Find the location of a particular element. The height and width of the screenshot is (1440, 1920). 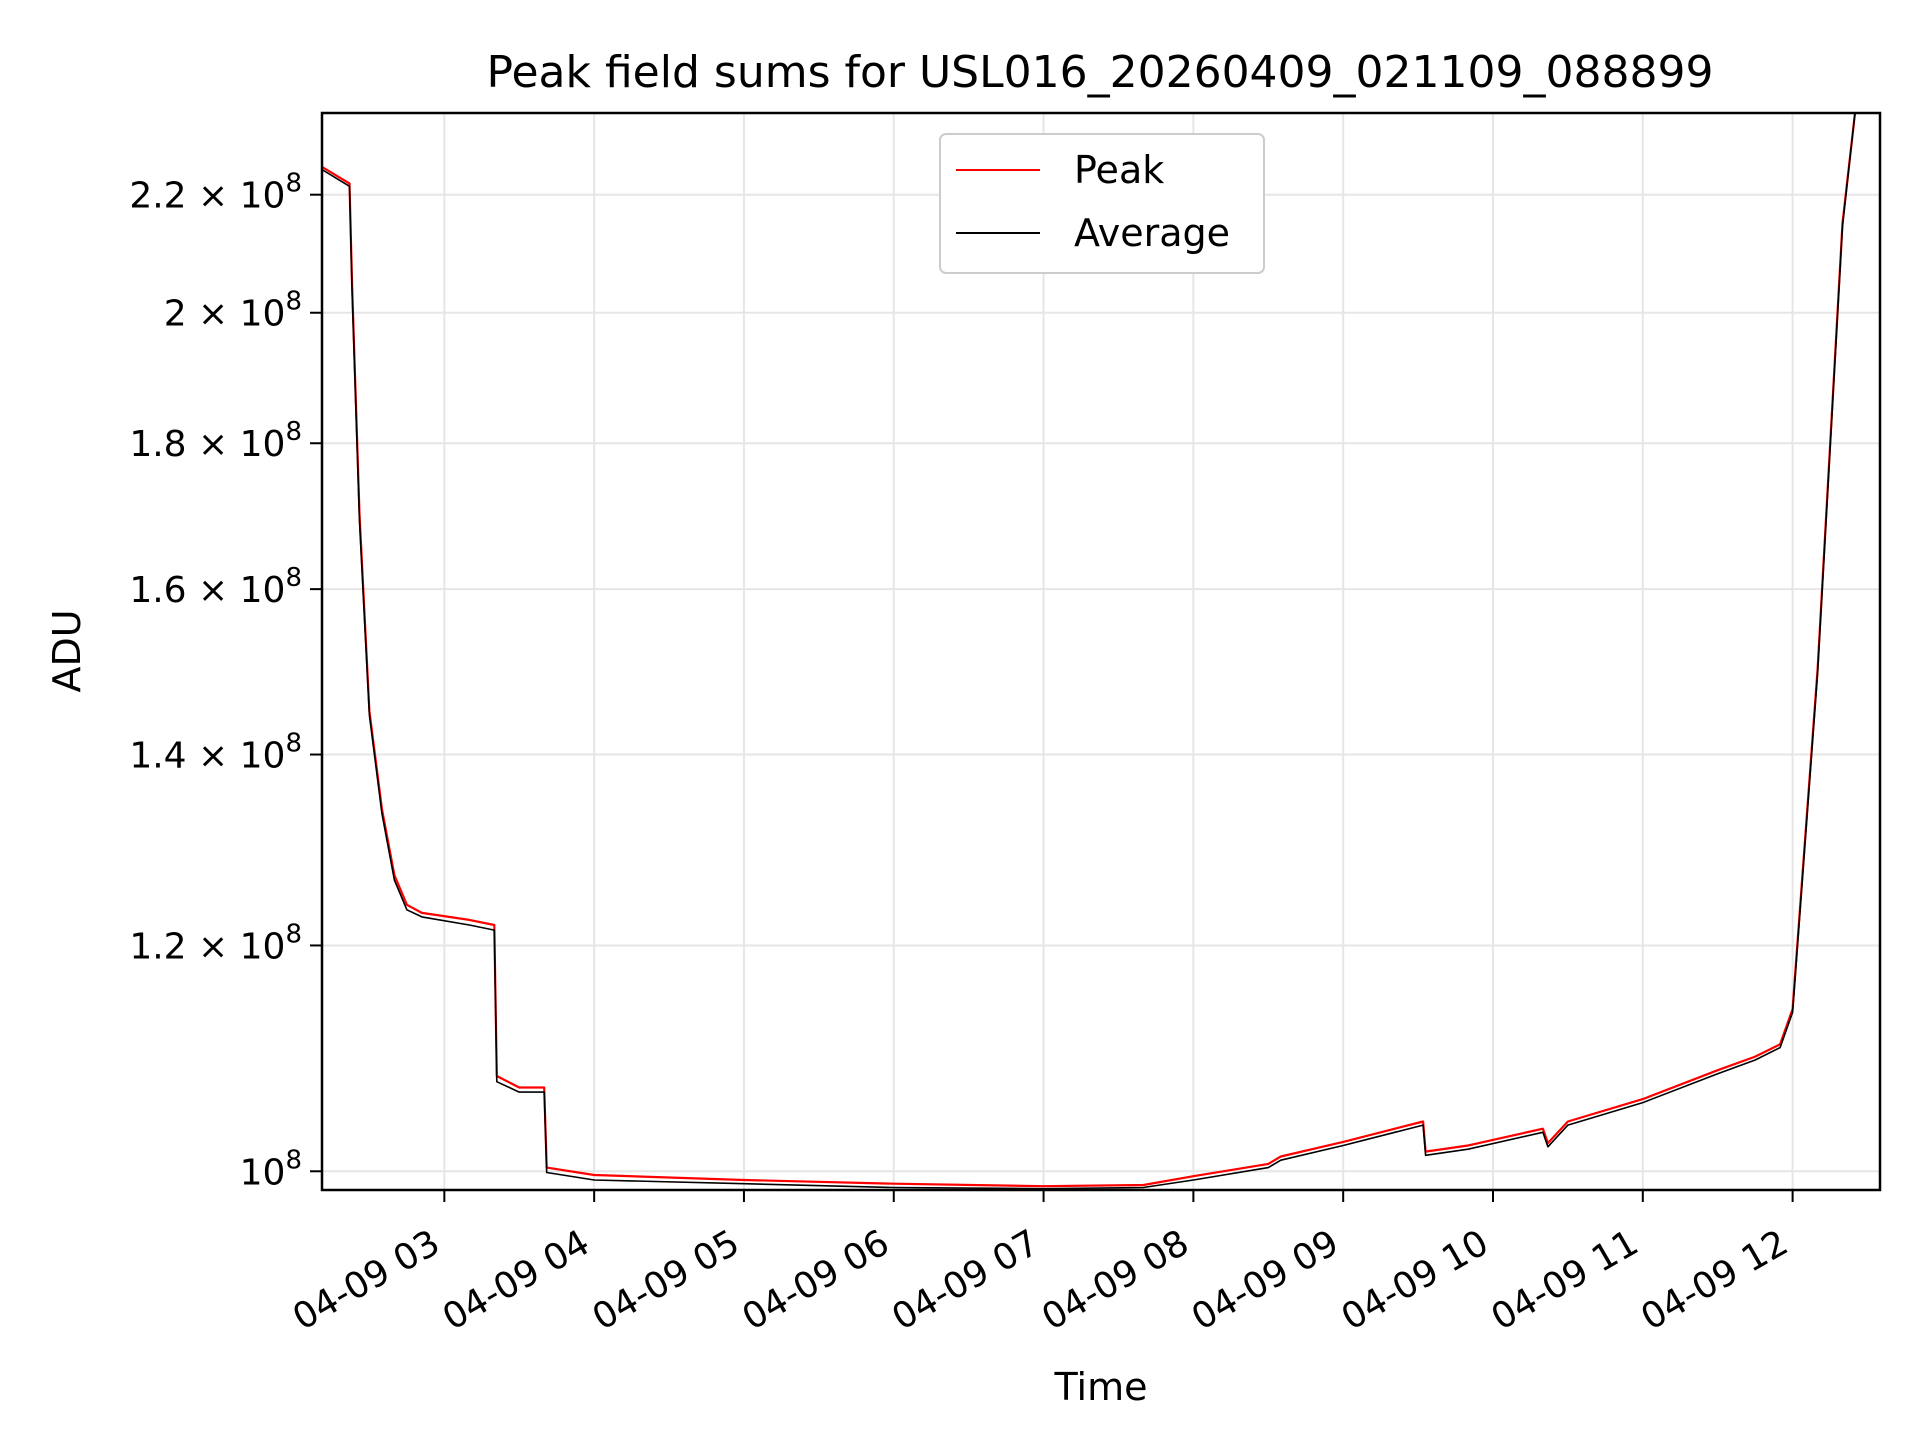

legend-box is located at coordinates (1102, 203).